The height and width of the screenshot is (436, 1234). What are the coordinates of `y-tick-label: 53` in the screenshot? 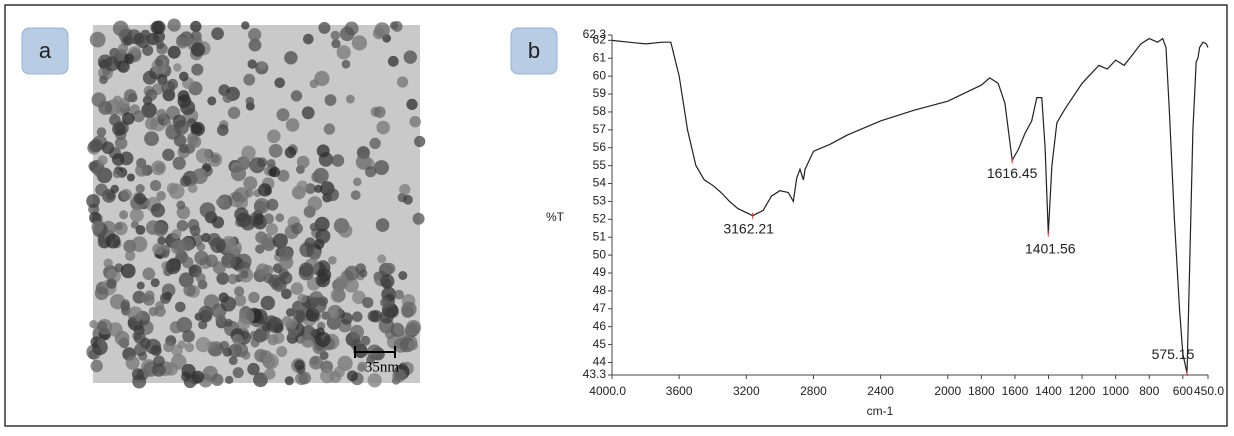 It's located at (600, 201).